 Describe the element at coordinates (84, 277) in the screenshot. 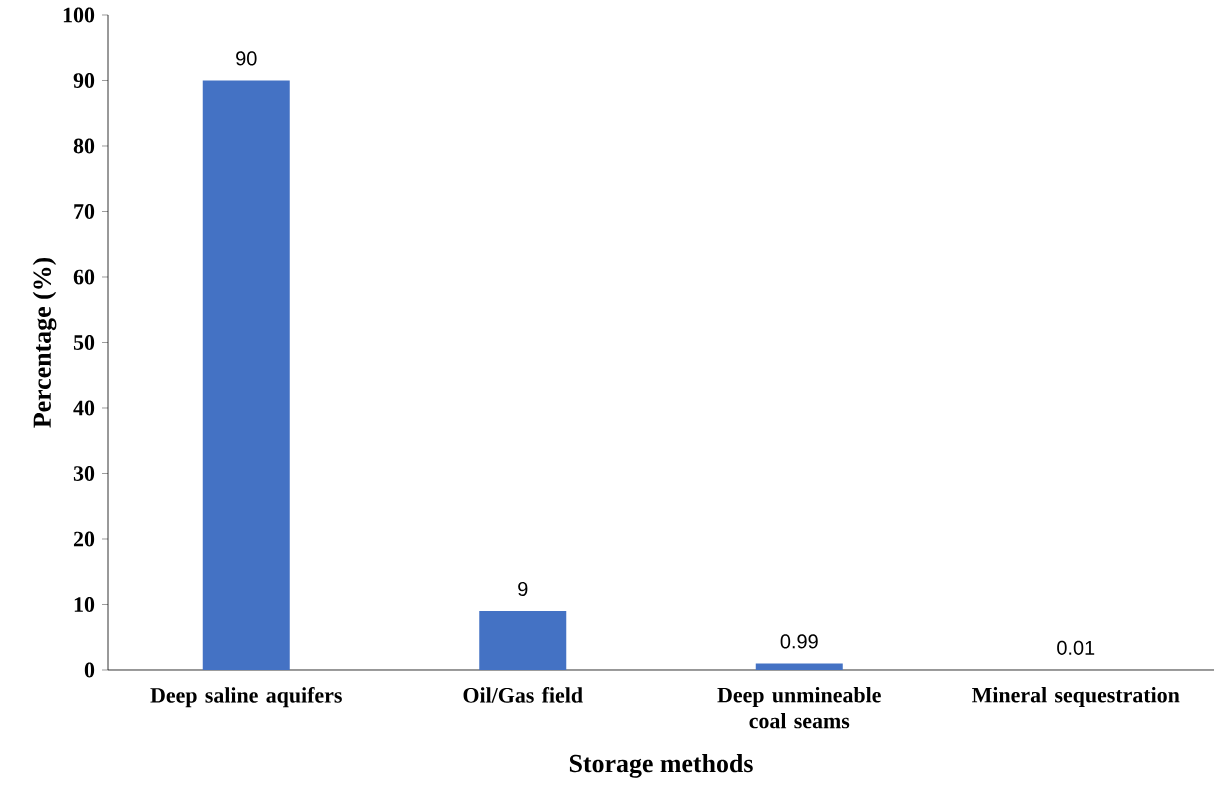

I see `y-tick-label: 60` at that location.